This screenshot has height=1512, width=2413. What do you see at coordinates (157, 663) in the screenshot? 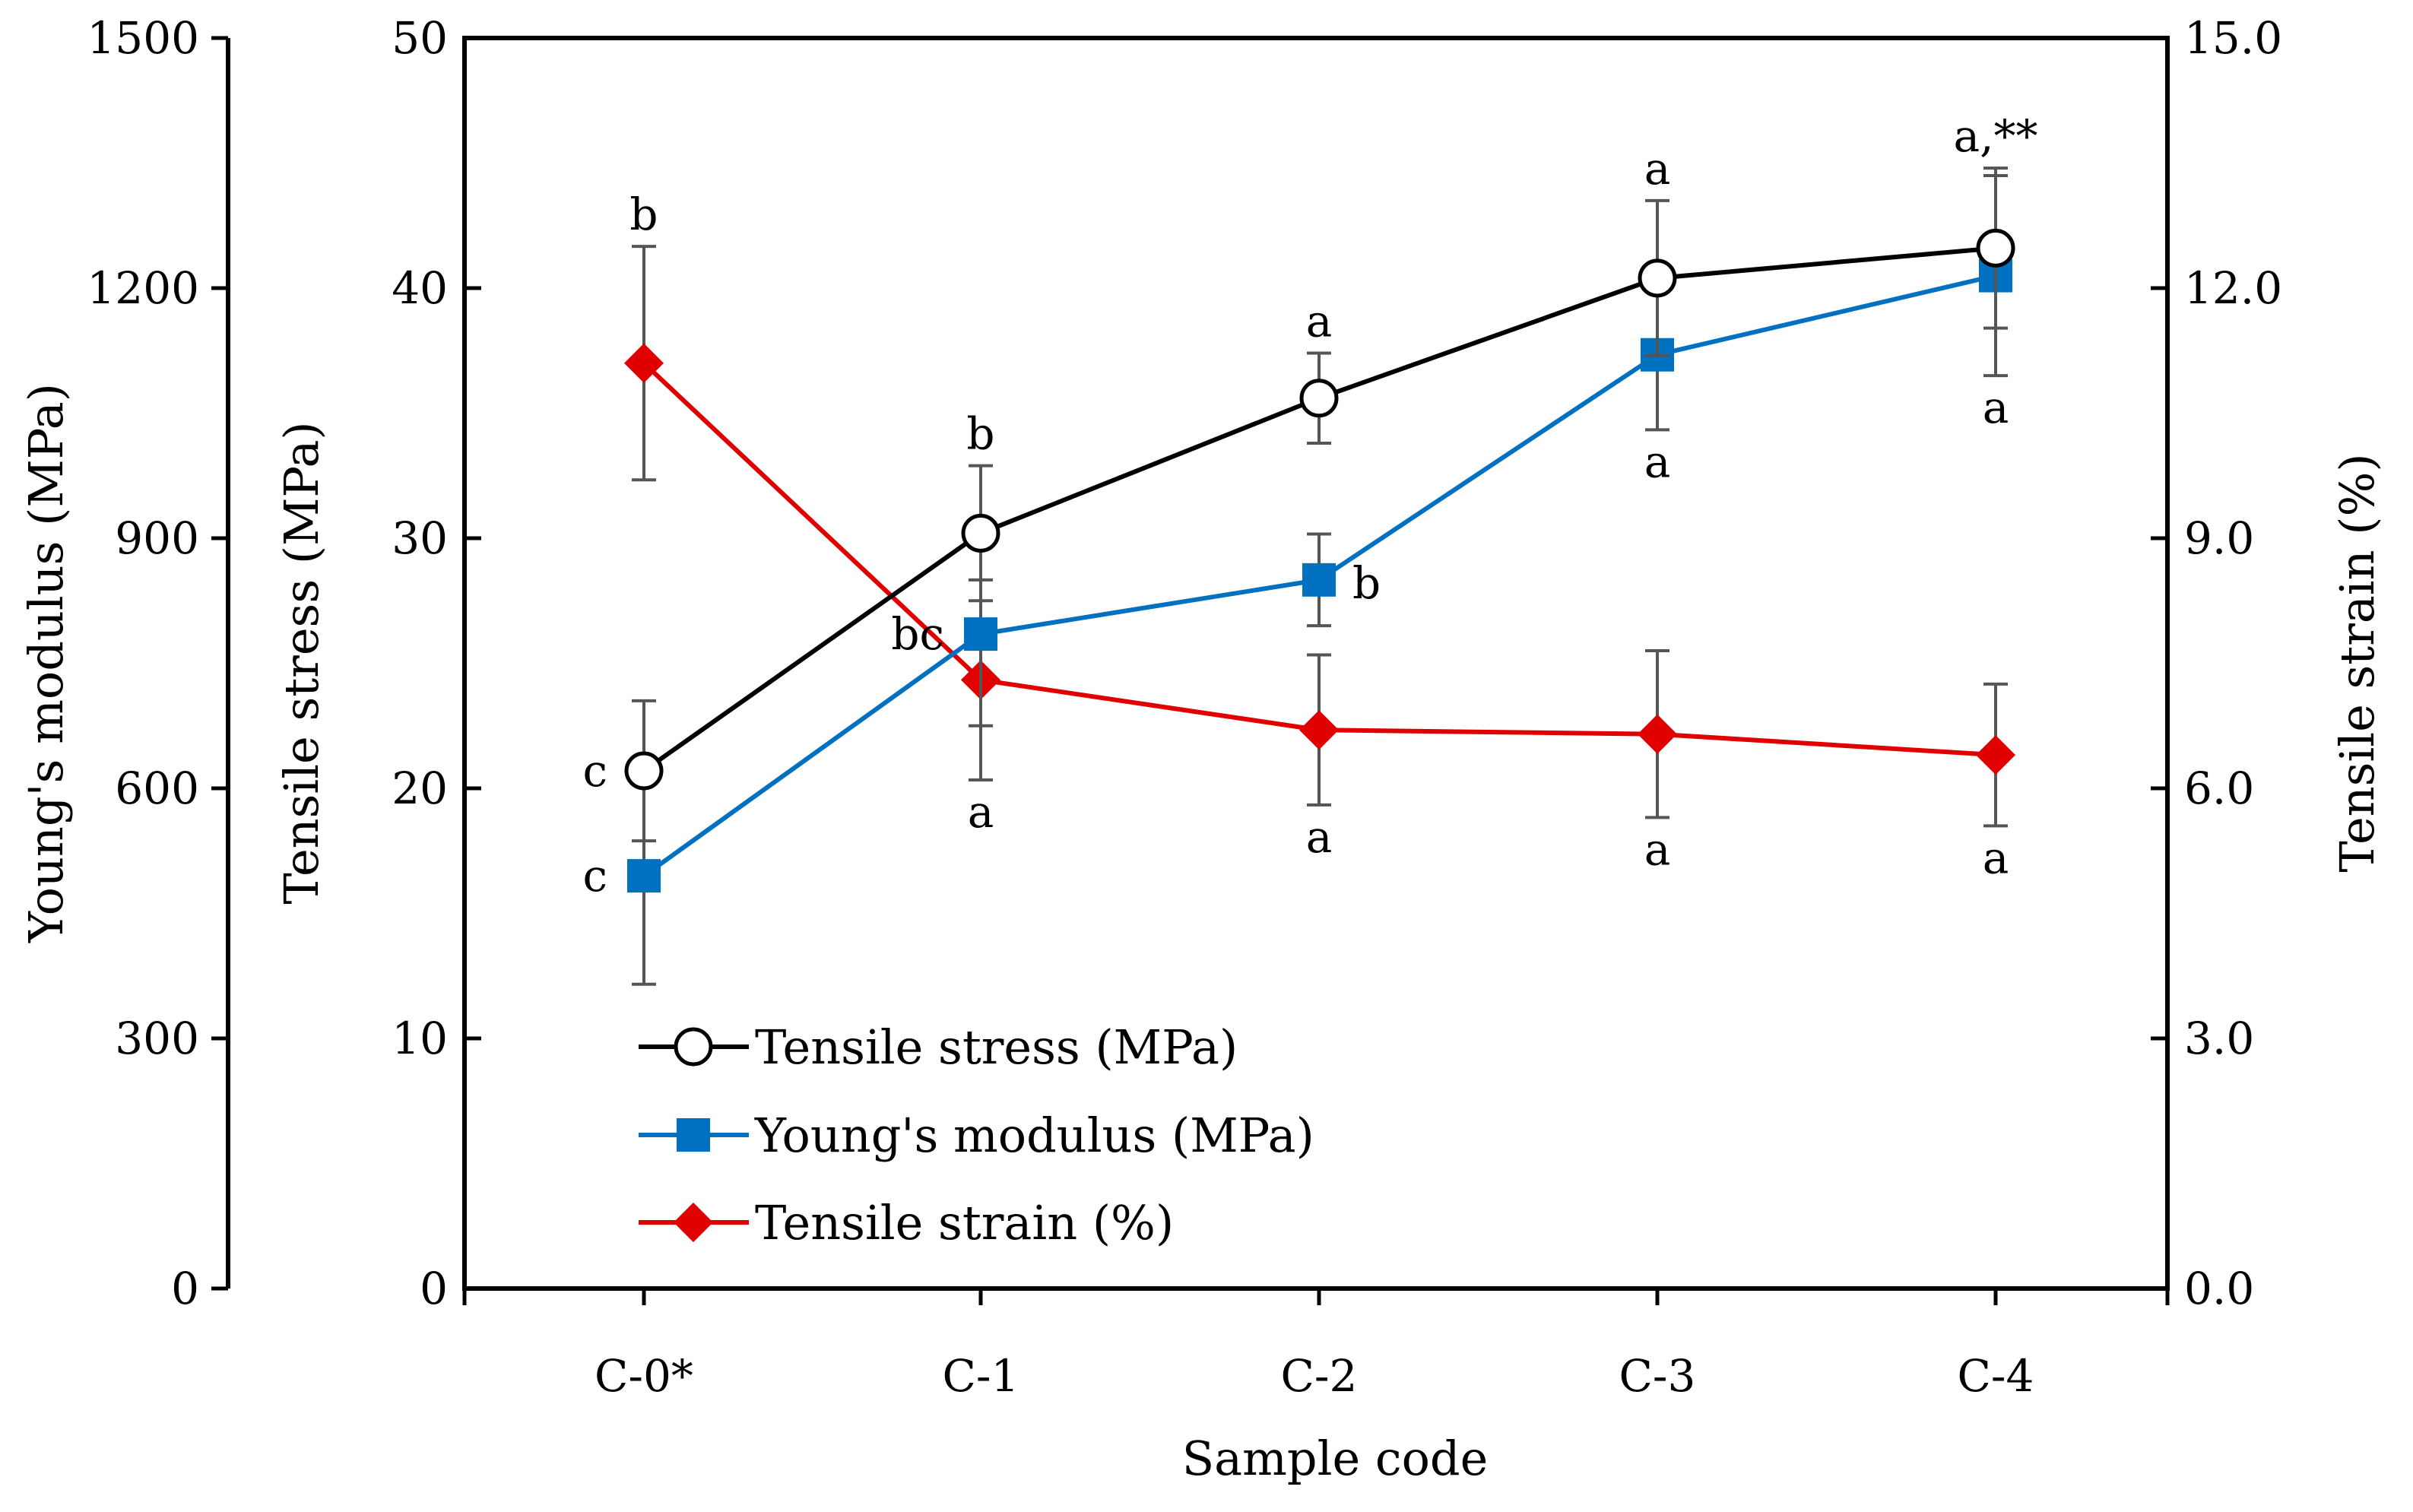
I see `youngs-modulus-ticks: 0 300 600 900 1200 1500` at bounding box center [157, 663].